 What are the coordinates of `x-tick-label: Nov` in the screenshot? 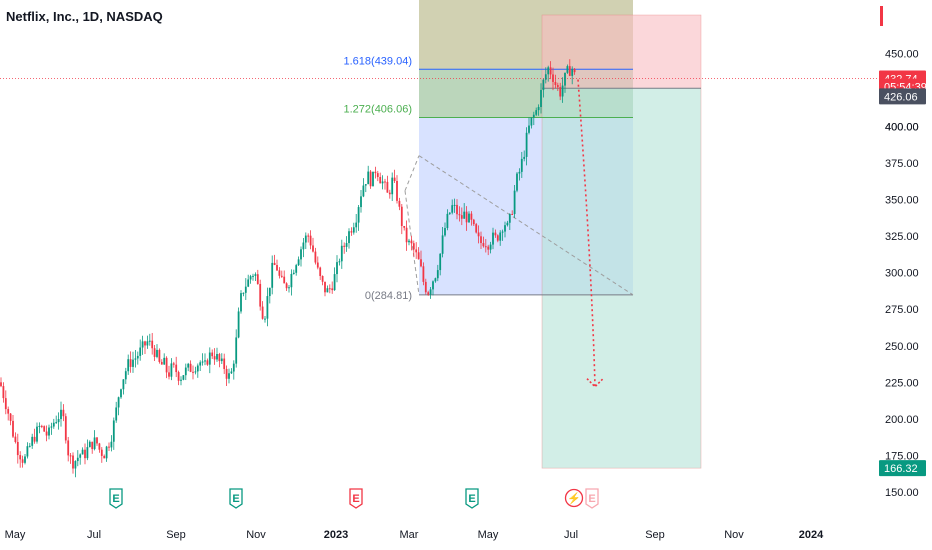 It's located at (734, 535).